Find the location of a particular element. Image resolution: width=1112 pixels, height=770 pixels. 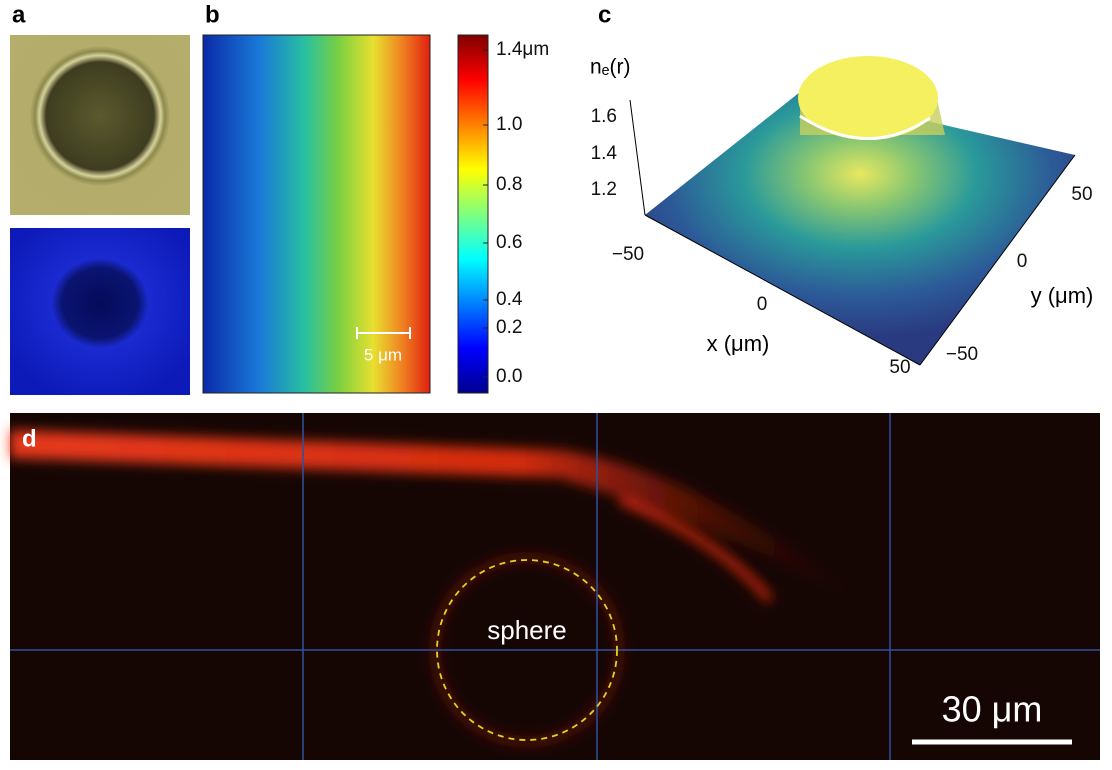

surface is located at coordinates (860, 228).